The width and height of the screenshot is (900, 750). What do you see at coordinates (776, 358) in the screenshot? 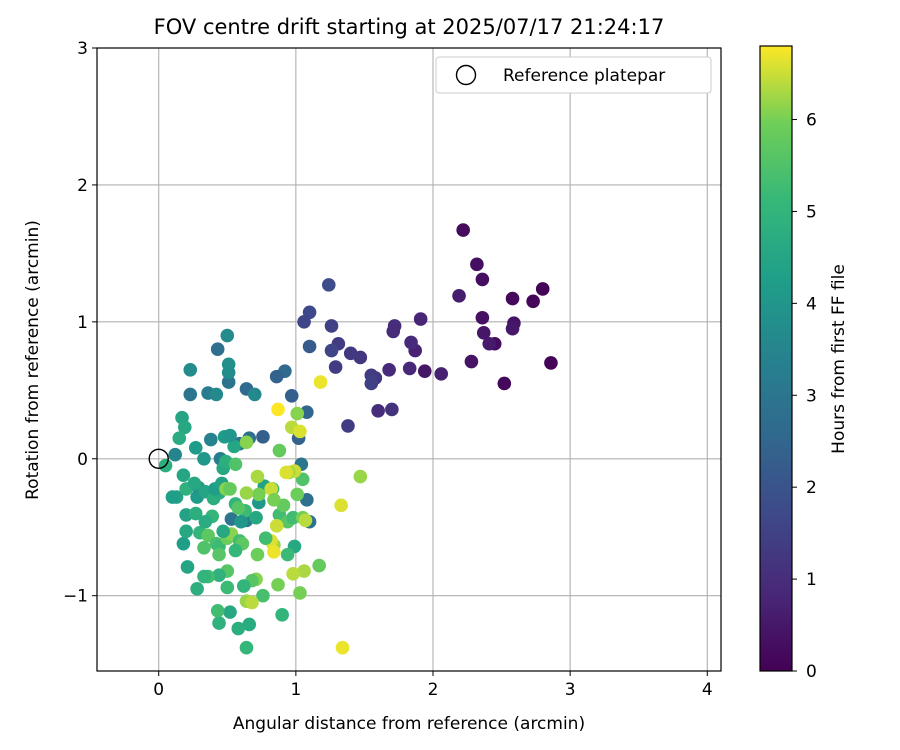
I see `colorbar` at bounding box center [776, 358].